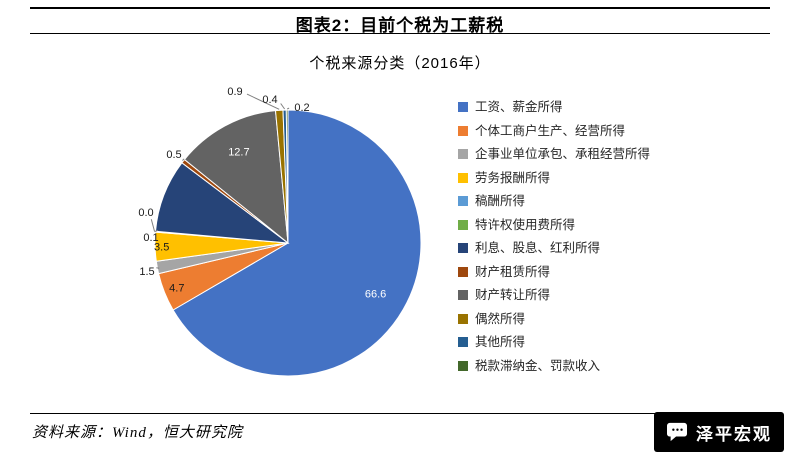 The width and height of the screenshot is (800, 464). What do you see at coordinates (500, 342) in the screenshot?
I see `legend-label: 其他所得` at bounding box center [500, 342].